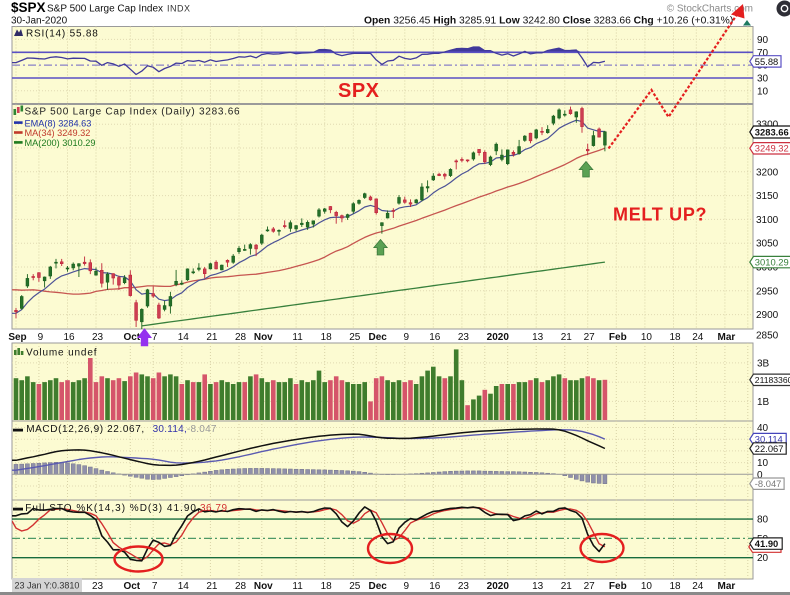  What do you see at coordinates (61, 352) in the screenshot?
I see `svg-text: Volume undef` at bounding box center [61, 352].